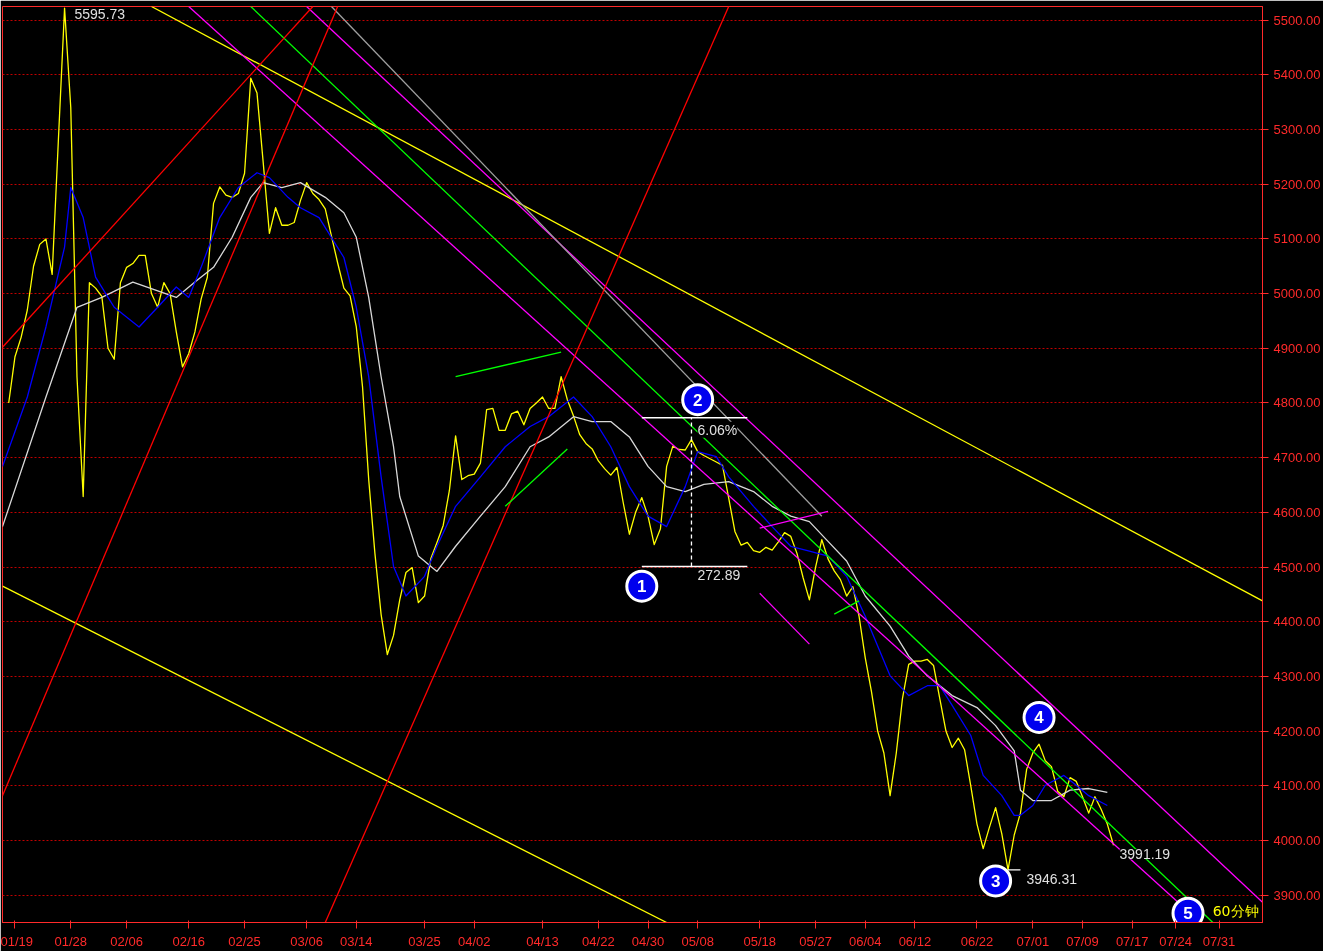  What do you see at coordinates (1297, 567) in the screenshot?
I see `y-tick-label: 4500.00` at bounding box center [1297, 567].